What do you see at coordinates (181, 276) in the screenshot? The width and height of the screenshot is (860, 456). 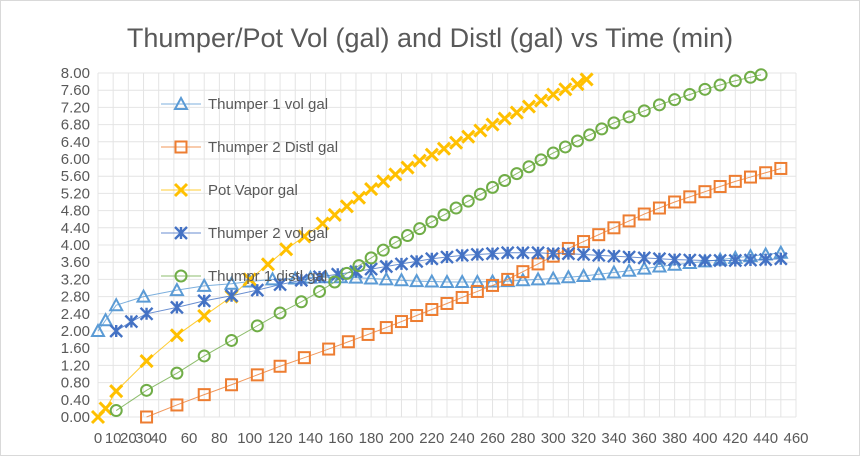 I see `legend-marker` at bounding box center [181, 276].